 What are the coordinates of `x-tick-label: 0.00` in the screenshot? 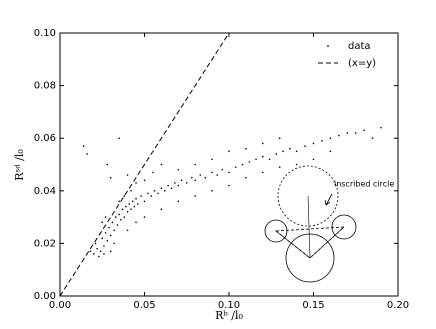 It's located at (60, 305).